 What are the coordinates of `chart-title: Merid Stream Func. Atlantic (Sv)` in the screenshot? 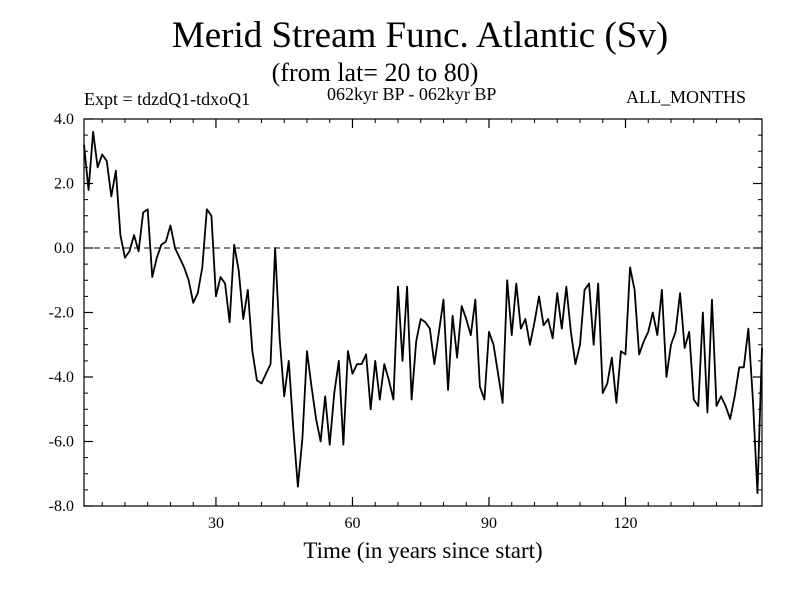 It's located at (420, 35).